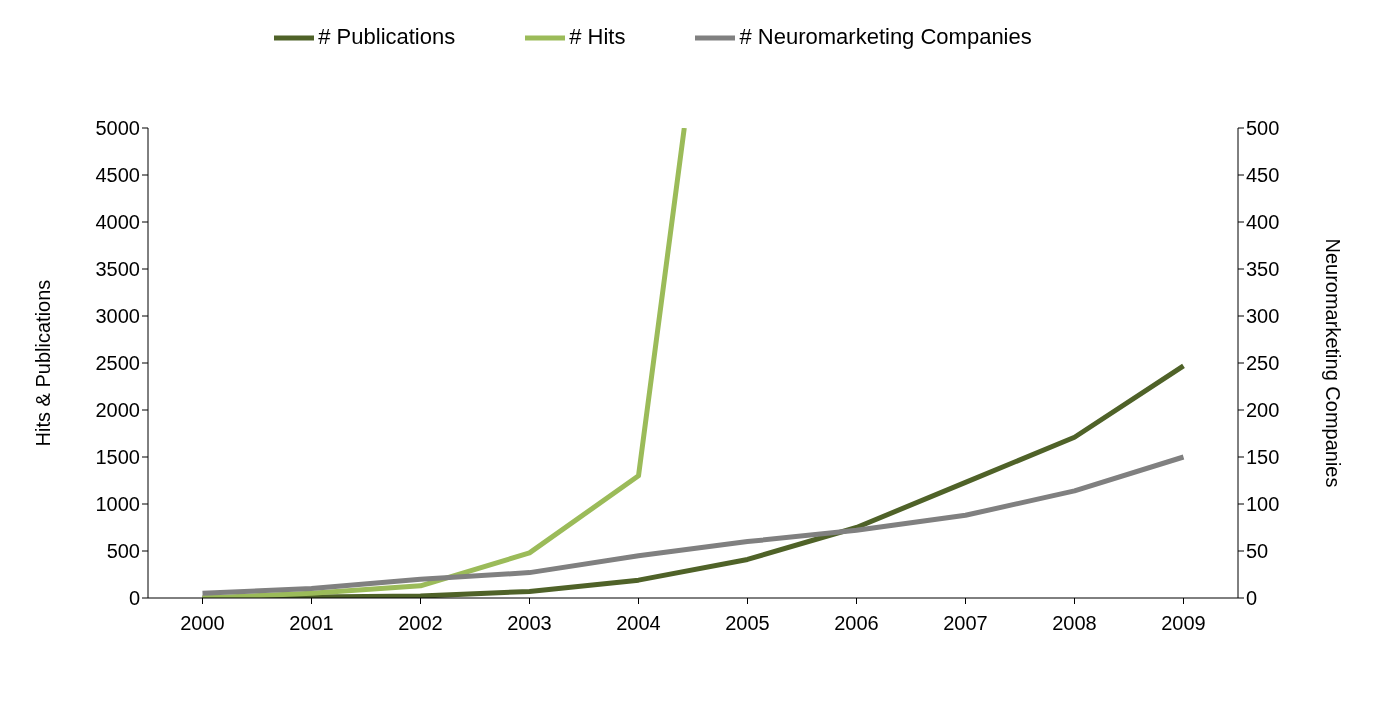 The height and width of the screenshot is (708, 1391). Describe the element at coordinates (117, 504) in the screenshot. I see `y-tick-label: 1000` at that location.